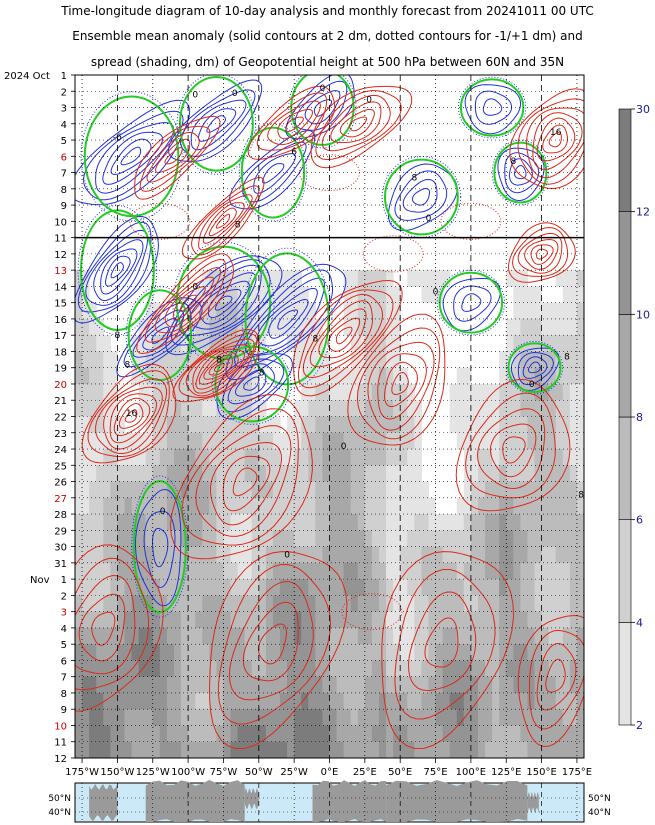  What do you see at coordinates (60, 483) in the screenshot?
I see `y-day-label: 26` at bounding box center [60, 483].